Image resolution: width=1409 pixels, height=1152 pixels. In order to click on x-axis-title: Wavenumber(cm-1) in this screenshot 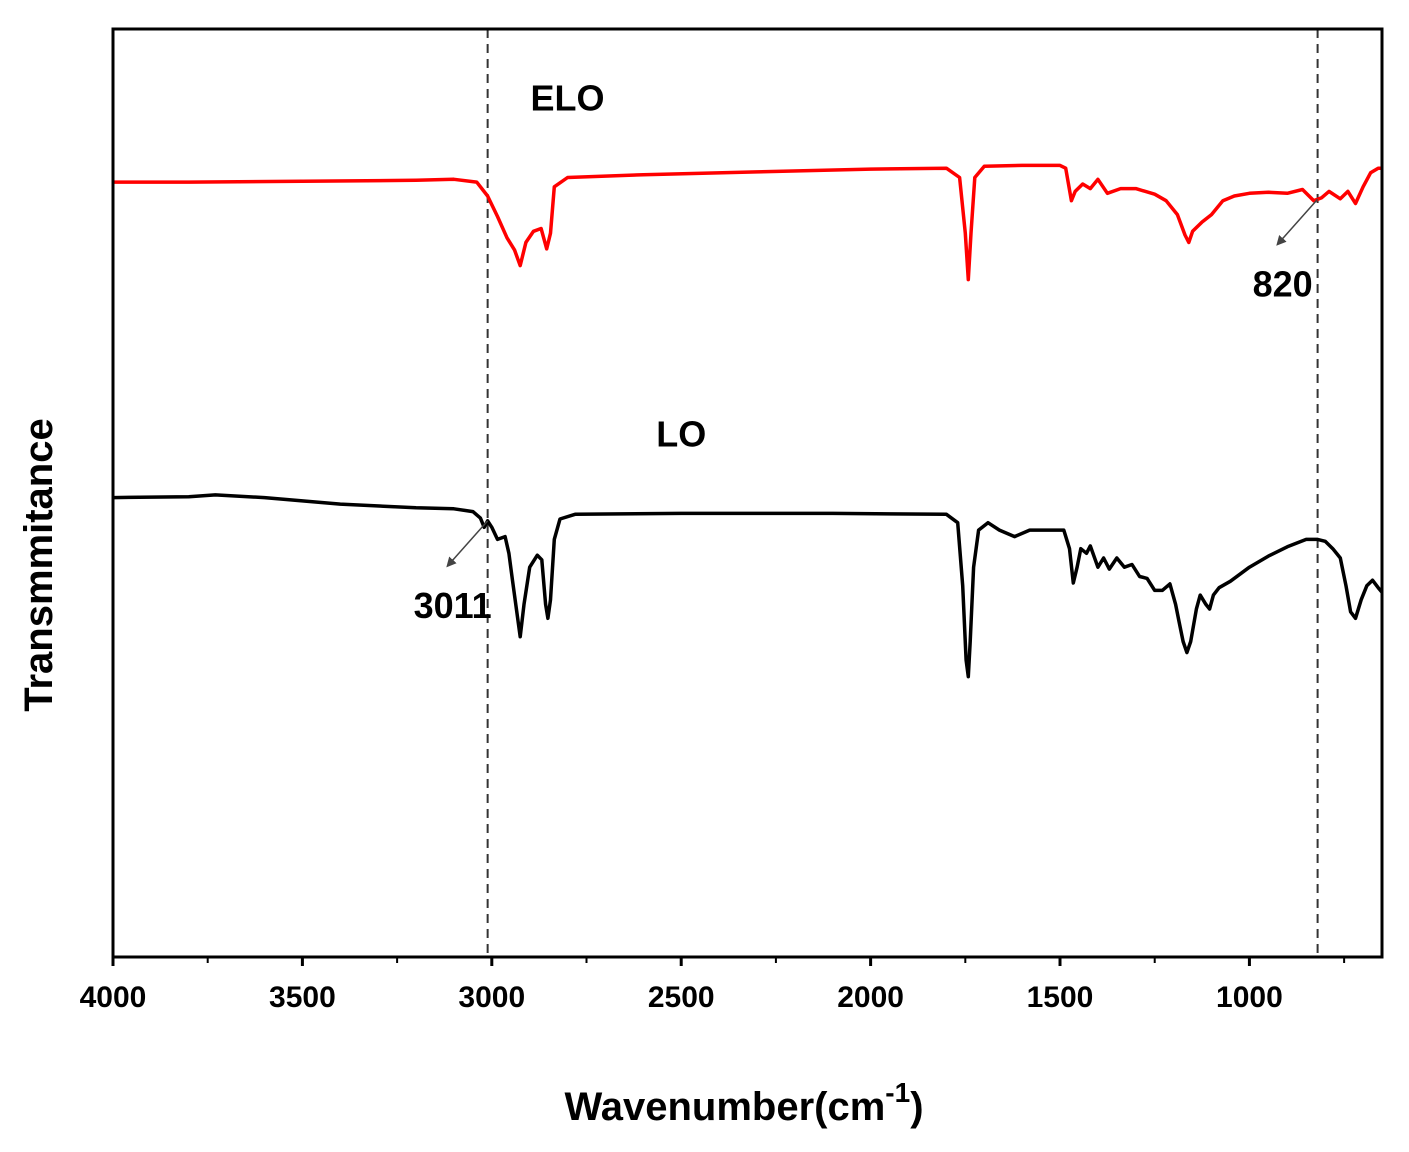, I will do `click(743, 1103)`.